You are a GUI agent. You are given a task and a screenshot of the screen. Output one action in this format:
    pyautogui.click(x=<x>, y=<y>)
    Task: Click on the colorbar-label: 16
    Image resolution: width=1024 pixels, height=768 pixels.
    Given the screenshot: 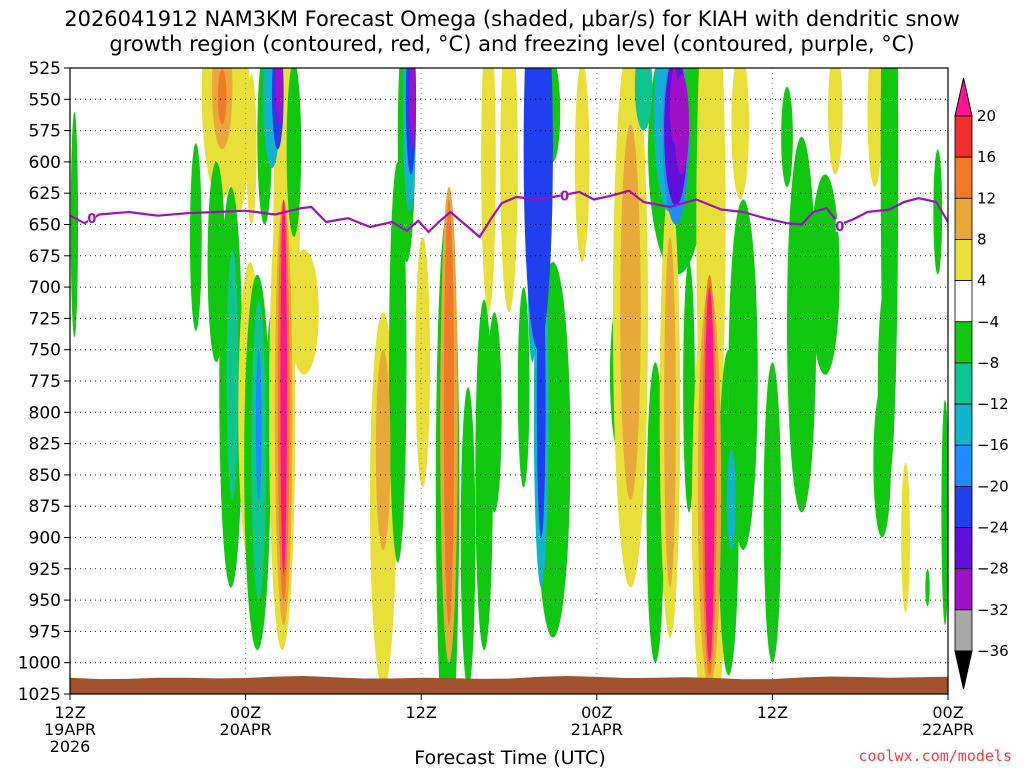 What is the action you would take?
    pyautogui.click(x=986, y=157)
    